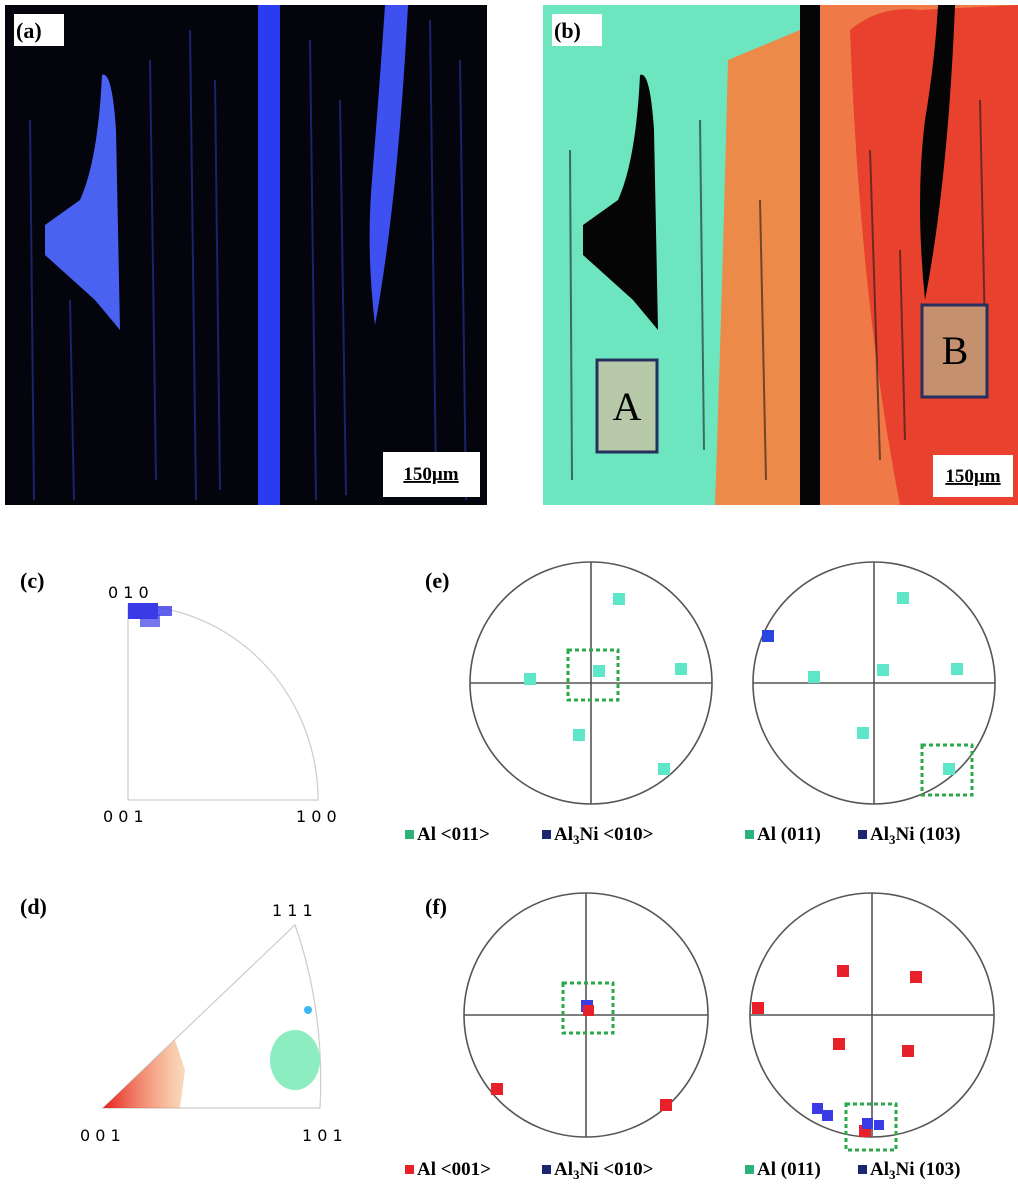 This screenshot has width=1018, height=1186. Describe the element at coordinates (33, 906) in the screenshot. I see `panel-label: (d)` at that location.